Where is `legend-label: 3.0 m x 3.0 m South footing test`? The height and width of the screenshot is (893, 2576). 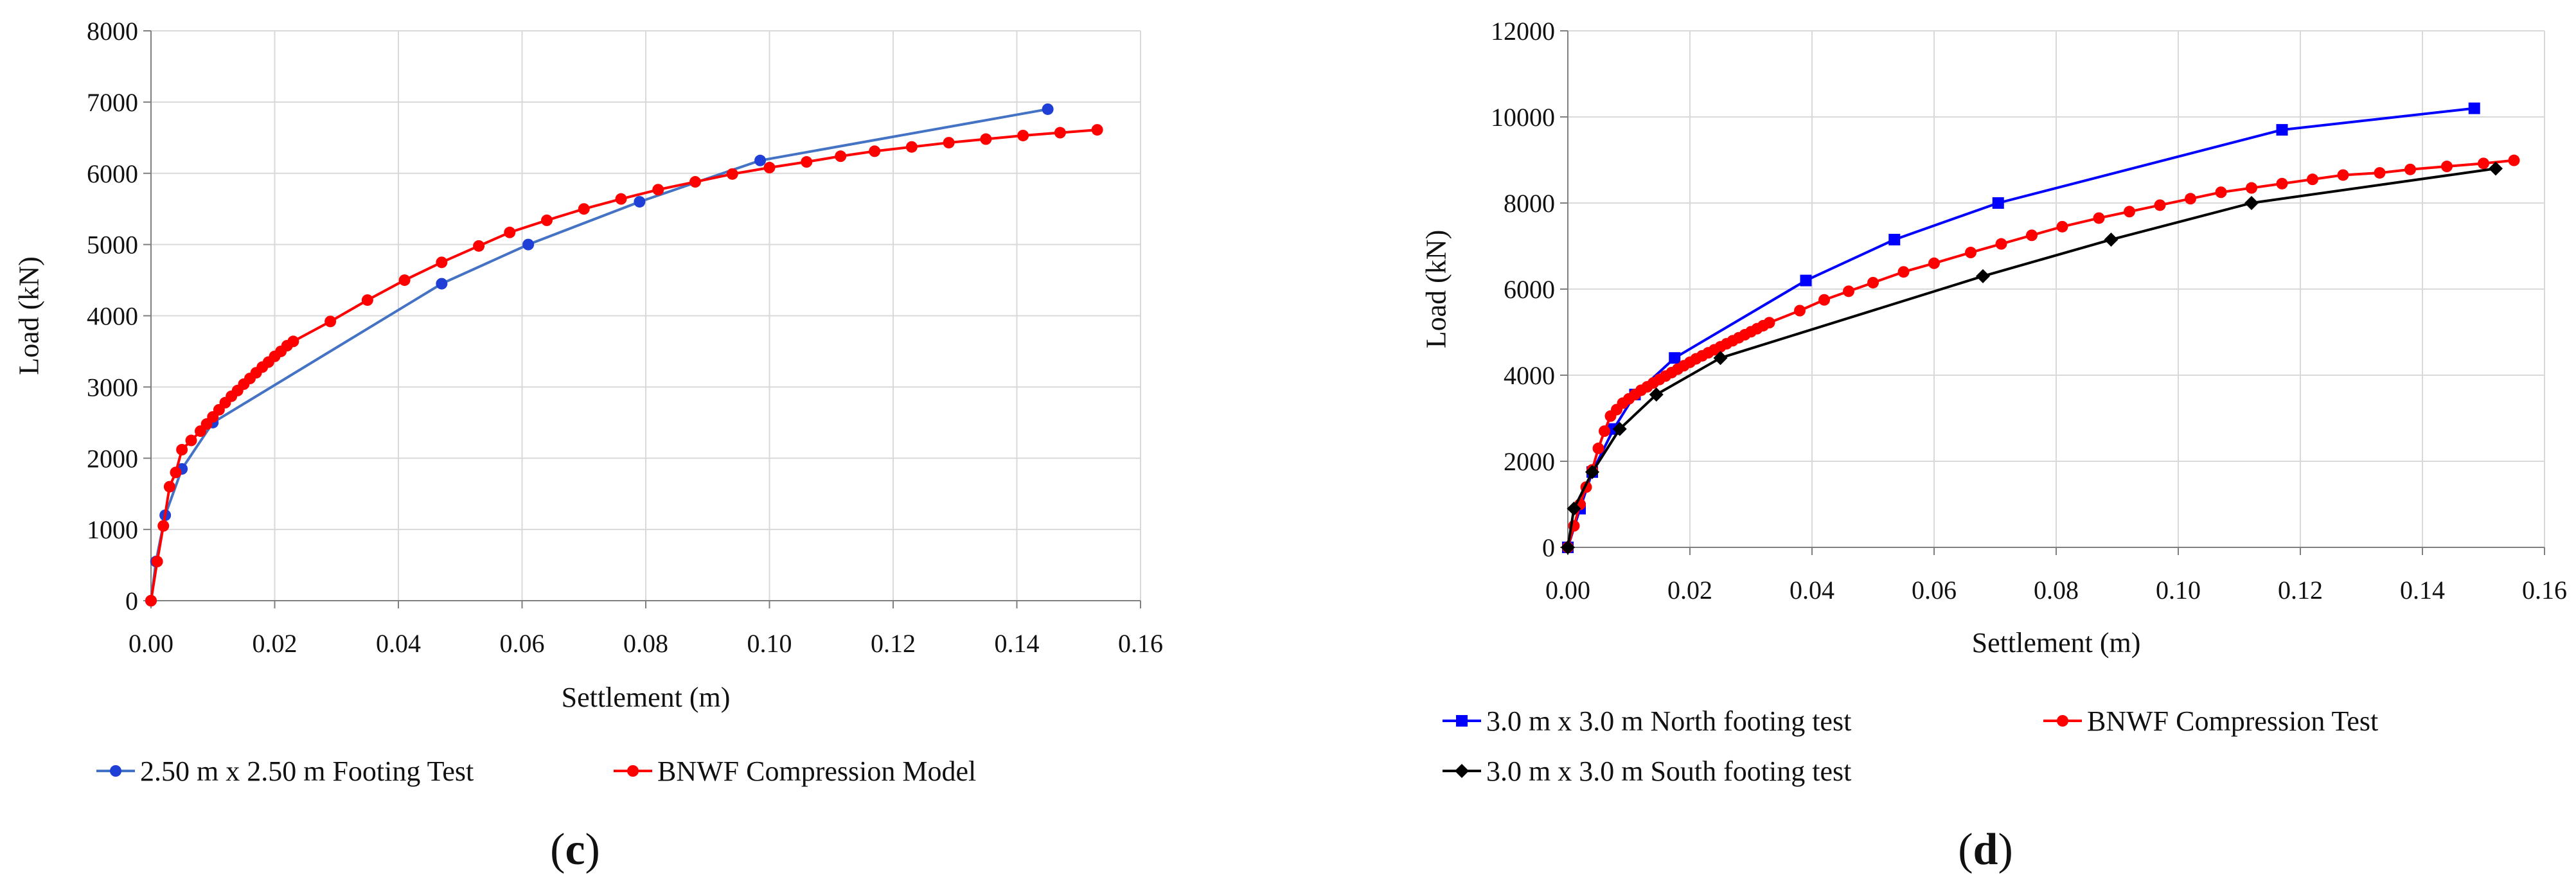 legend-label: 3.0 m x 3.0 m South footing test is located at coordinates (1669, 771).